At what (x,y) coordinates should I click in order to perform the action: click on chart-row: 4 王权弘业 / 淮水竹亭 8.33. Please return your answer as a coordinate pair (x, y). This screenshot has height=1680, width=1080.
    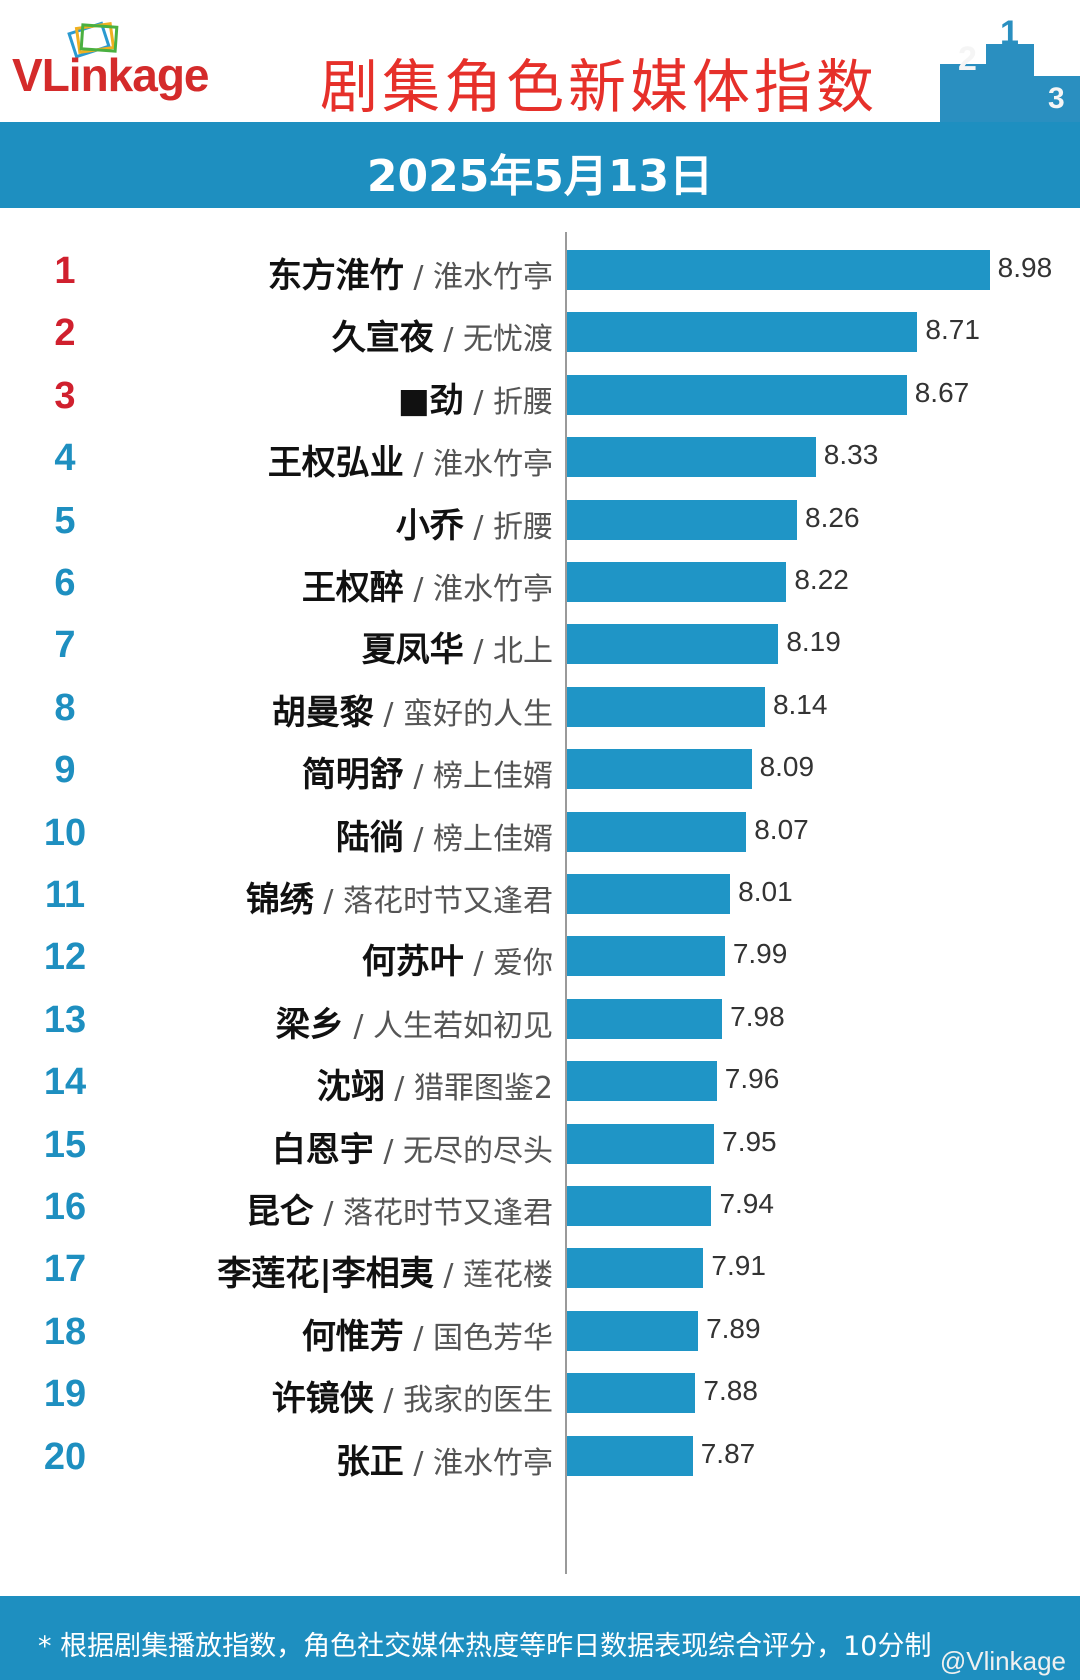
    Looking at the image, I should click on (540, 455).